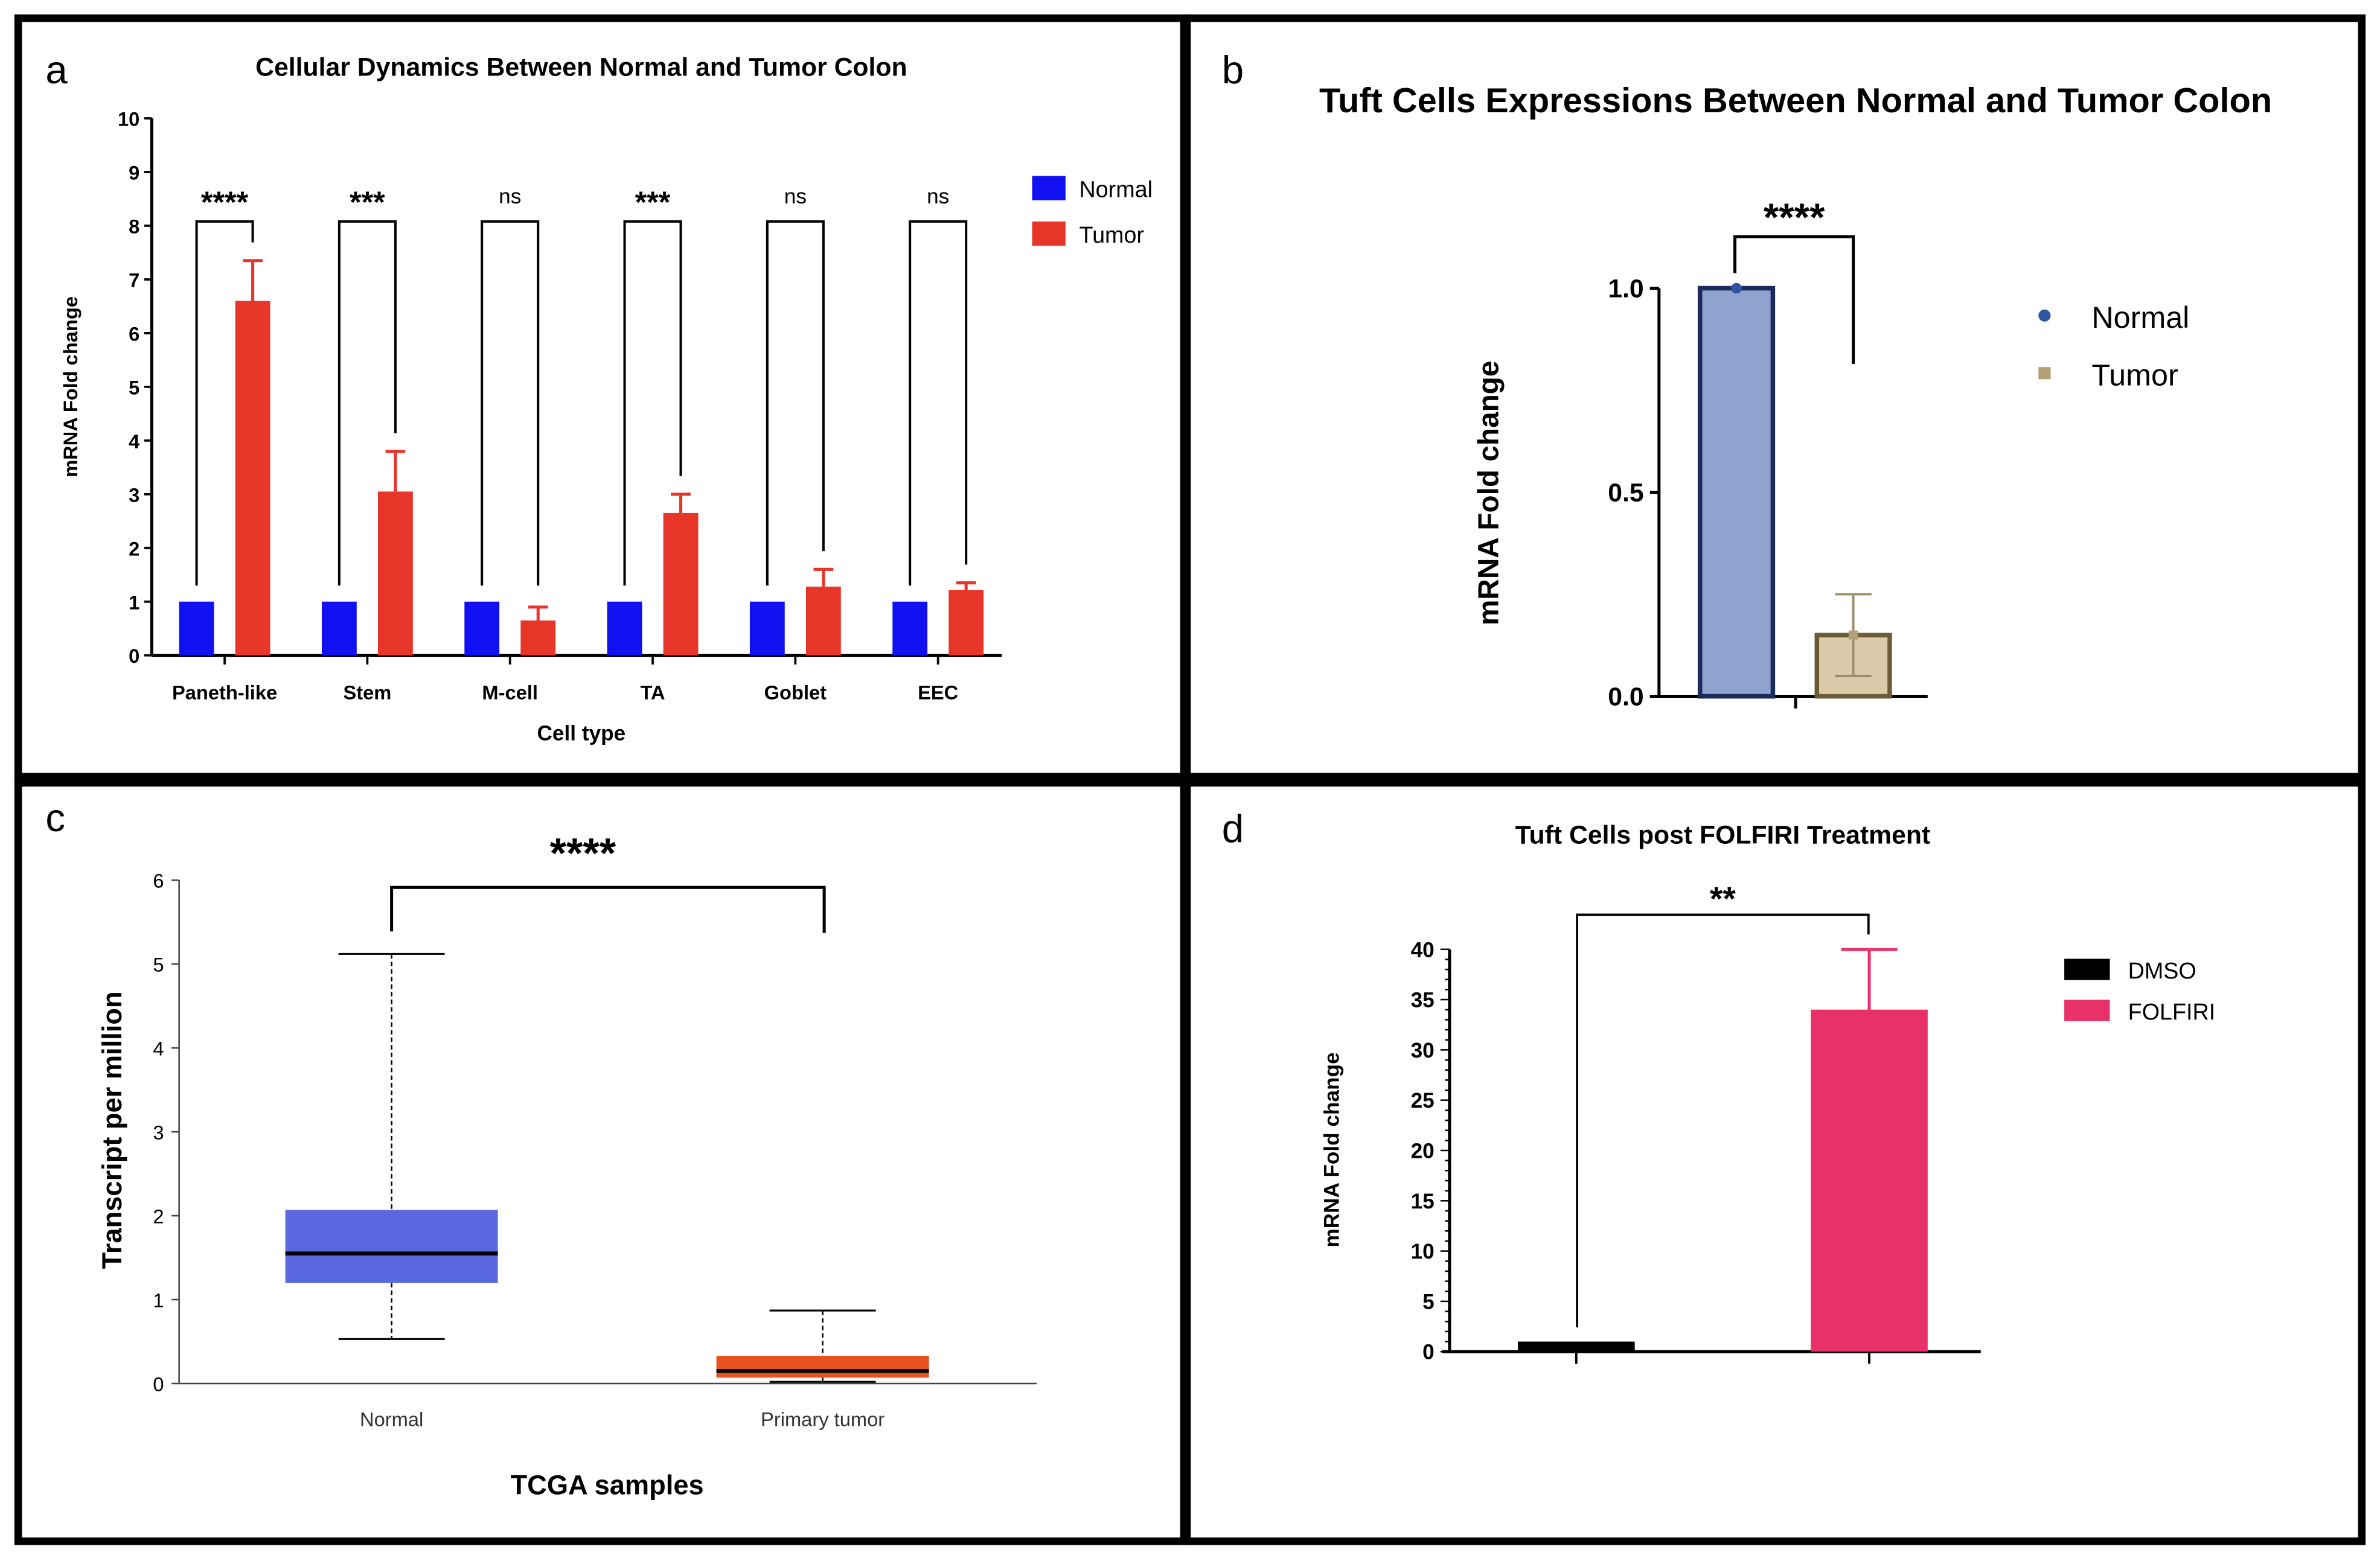  What do you see at coordinates (1423, 950) in the screenshot?
I see `y-tick-label: 40` at bounding box center [1423, 950].